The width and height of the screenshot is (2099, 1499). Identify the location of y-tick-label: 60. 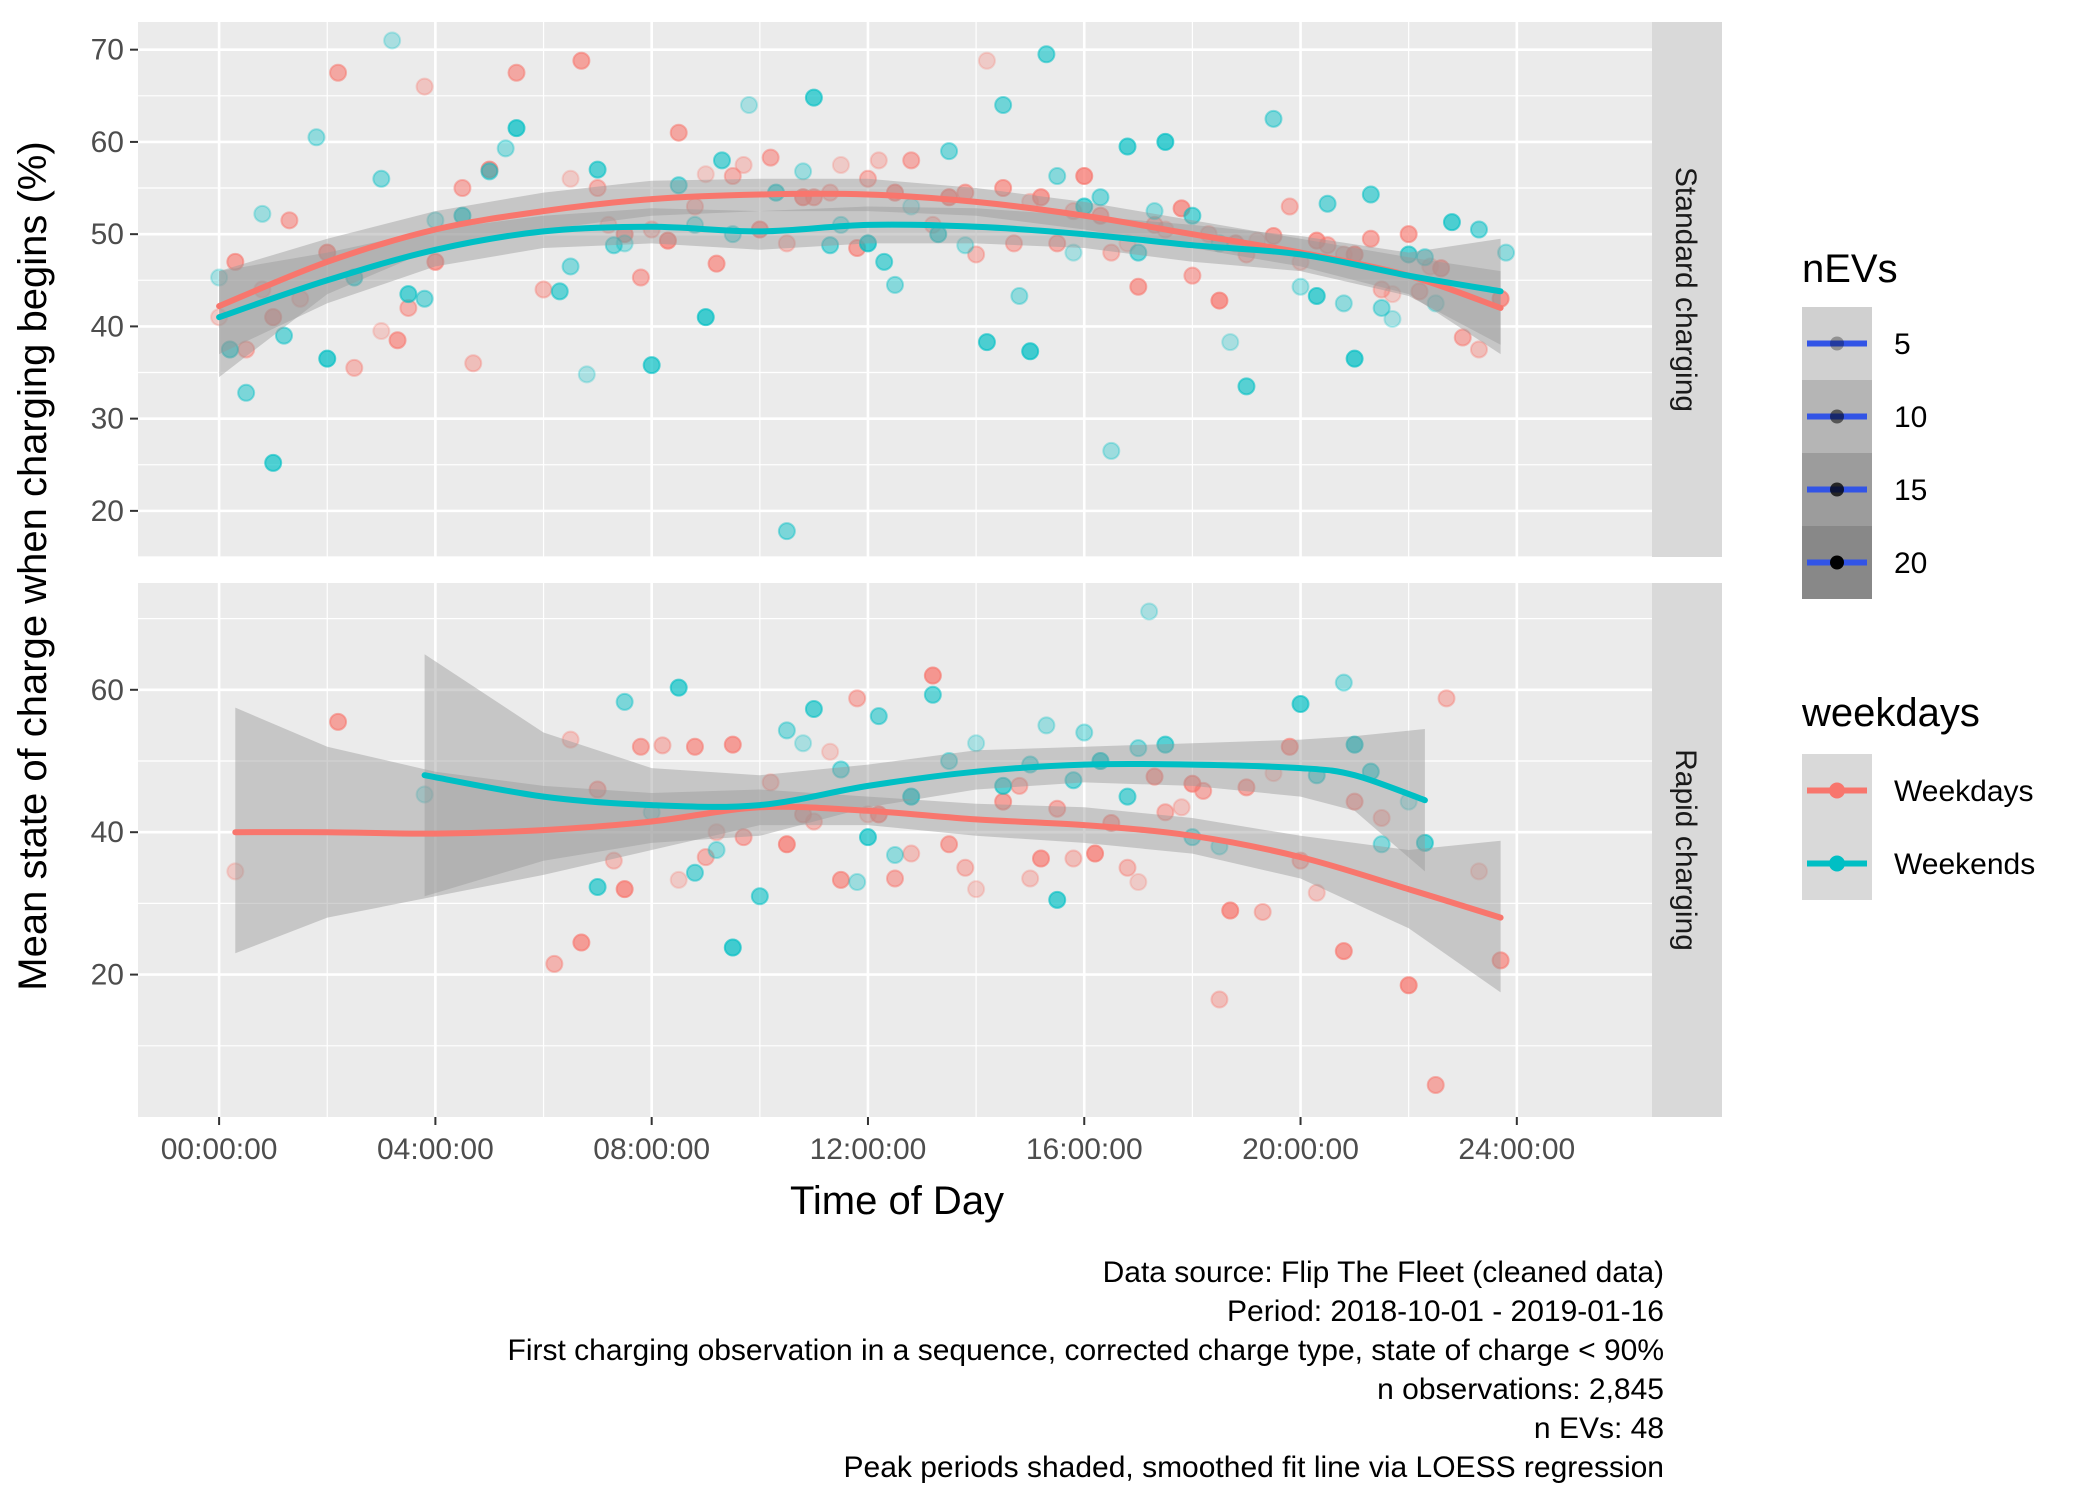
(107, 690).